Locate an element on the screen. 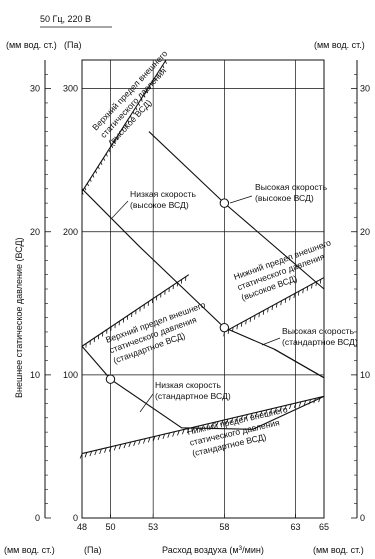 The image size is (375, 559). bottom-left-unit-pa: (Па) is located at coordinates (92, 550).